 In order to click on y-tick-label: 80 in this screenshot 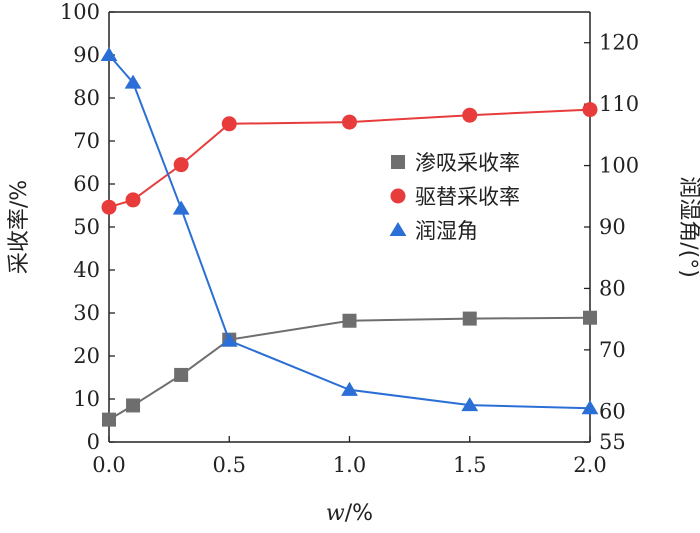, I will do `click(86, 98)`.